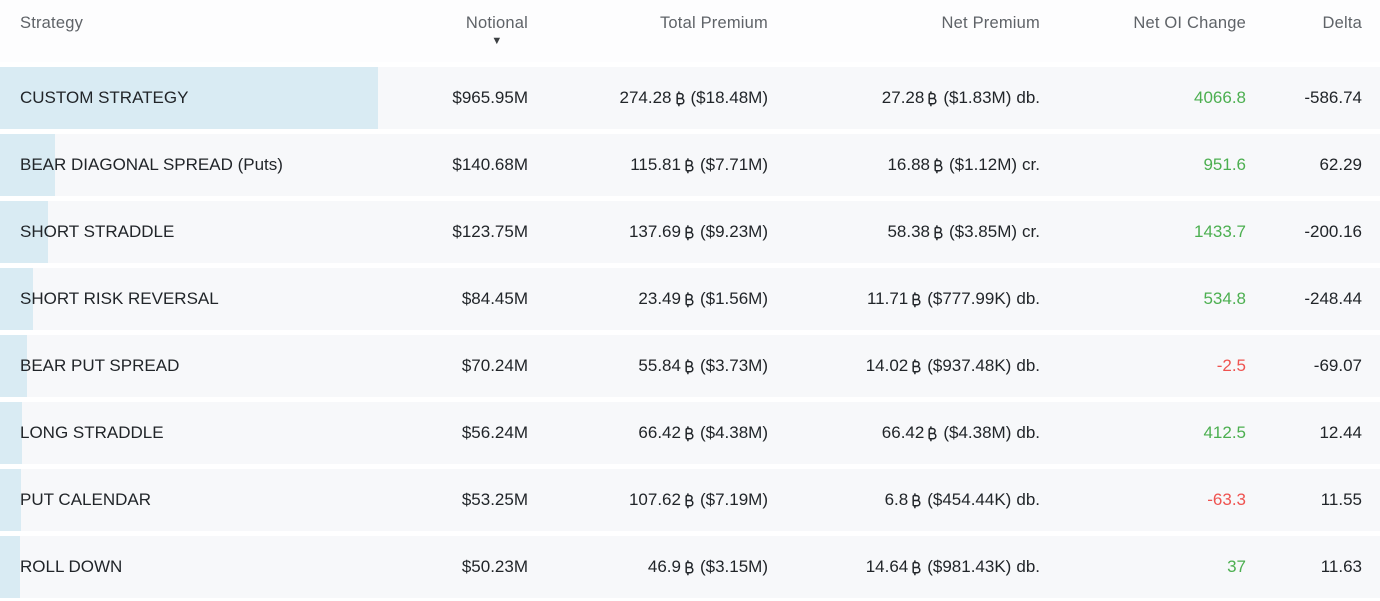 The width and height of the screenshot is (1380, 601). What do you see at coordinates (904, 232) in the screenshot?
I see `net-premium-value: 58.38 ($3.85M) cr.` at bounding box center [904, 232].